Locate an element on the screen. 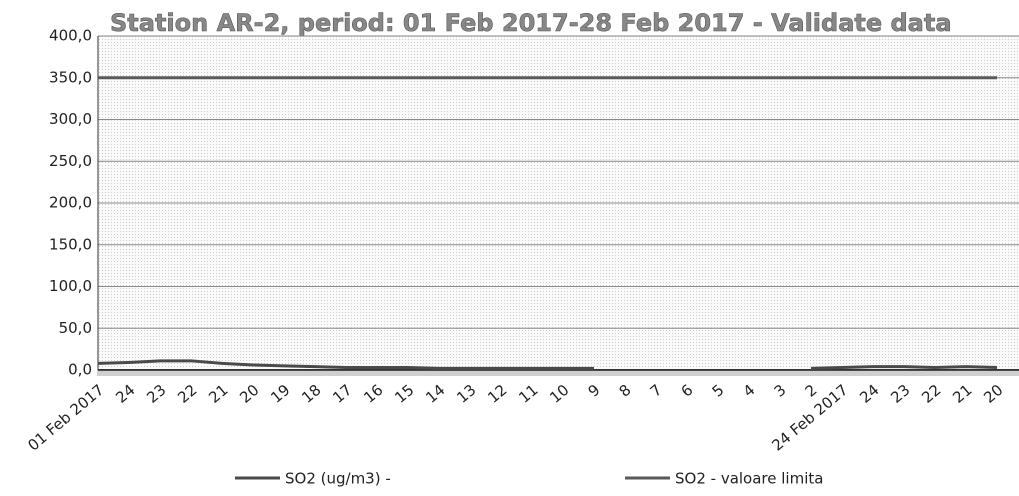 Image resolution: width=1019 pixels, height=496 pixels. y-tick-label: 250,0 is located at coordinates (70, 161).